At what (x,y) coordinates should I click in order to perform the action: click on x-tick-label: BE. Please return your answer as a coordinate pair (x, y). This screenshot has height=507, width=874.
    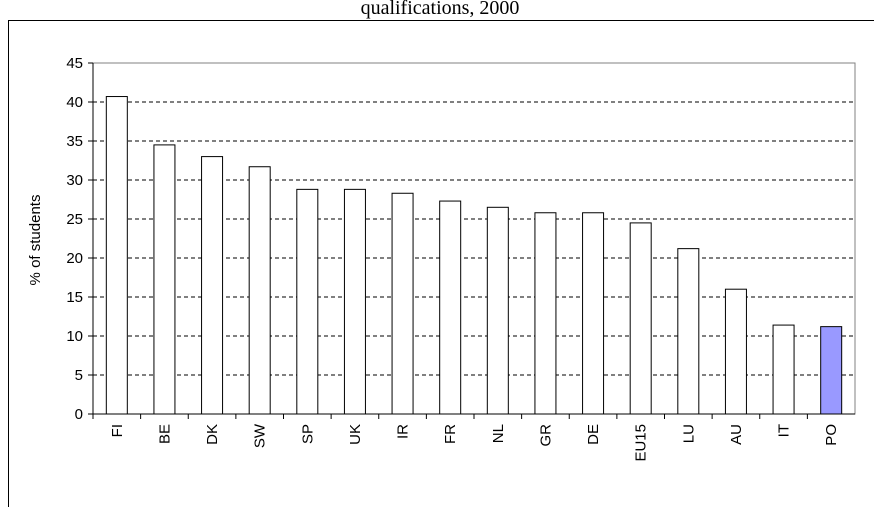
    Looking at the image, I should click on (164, 434).